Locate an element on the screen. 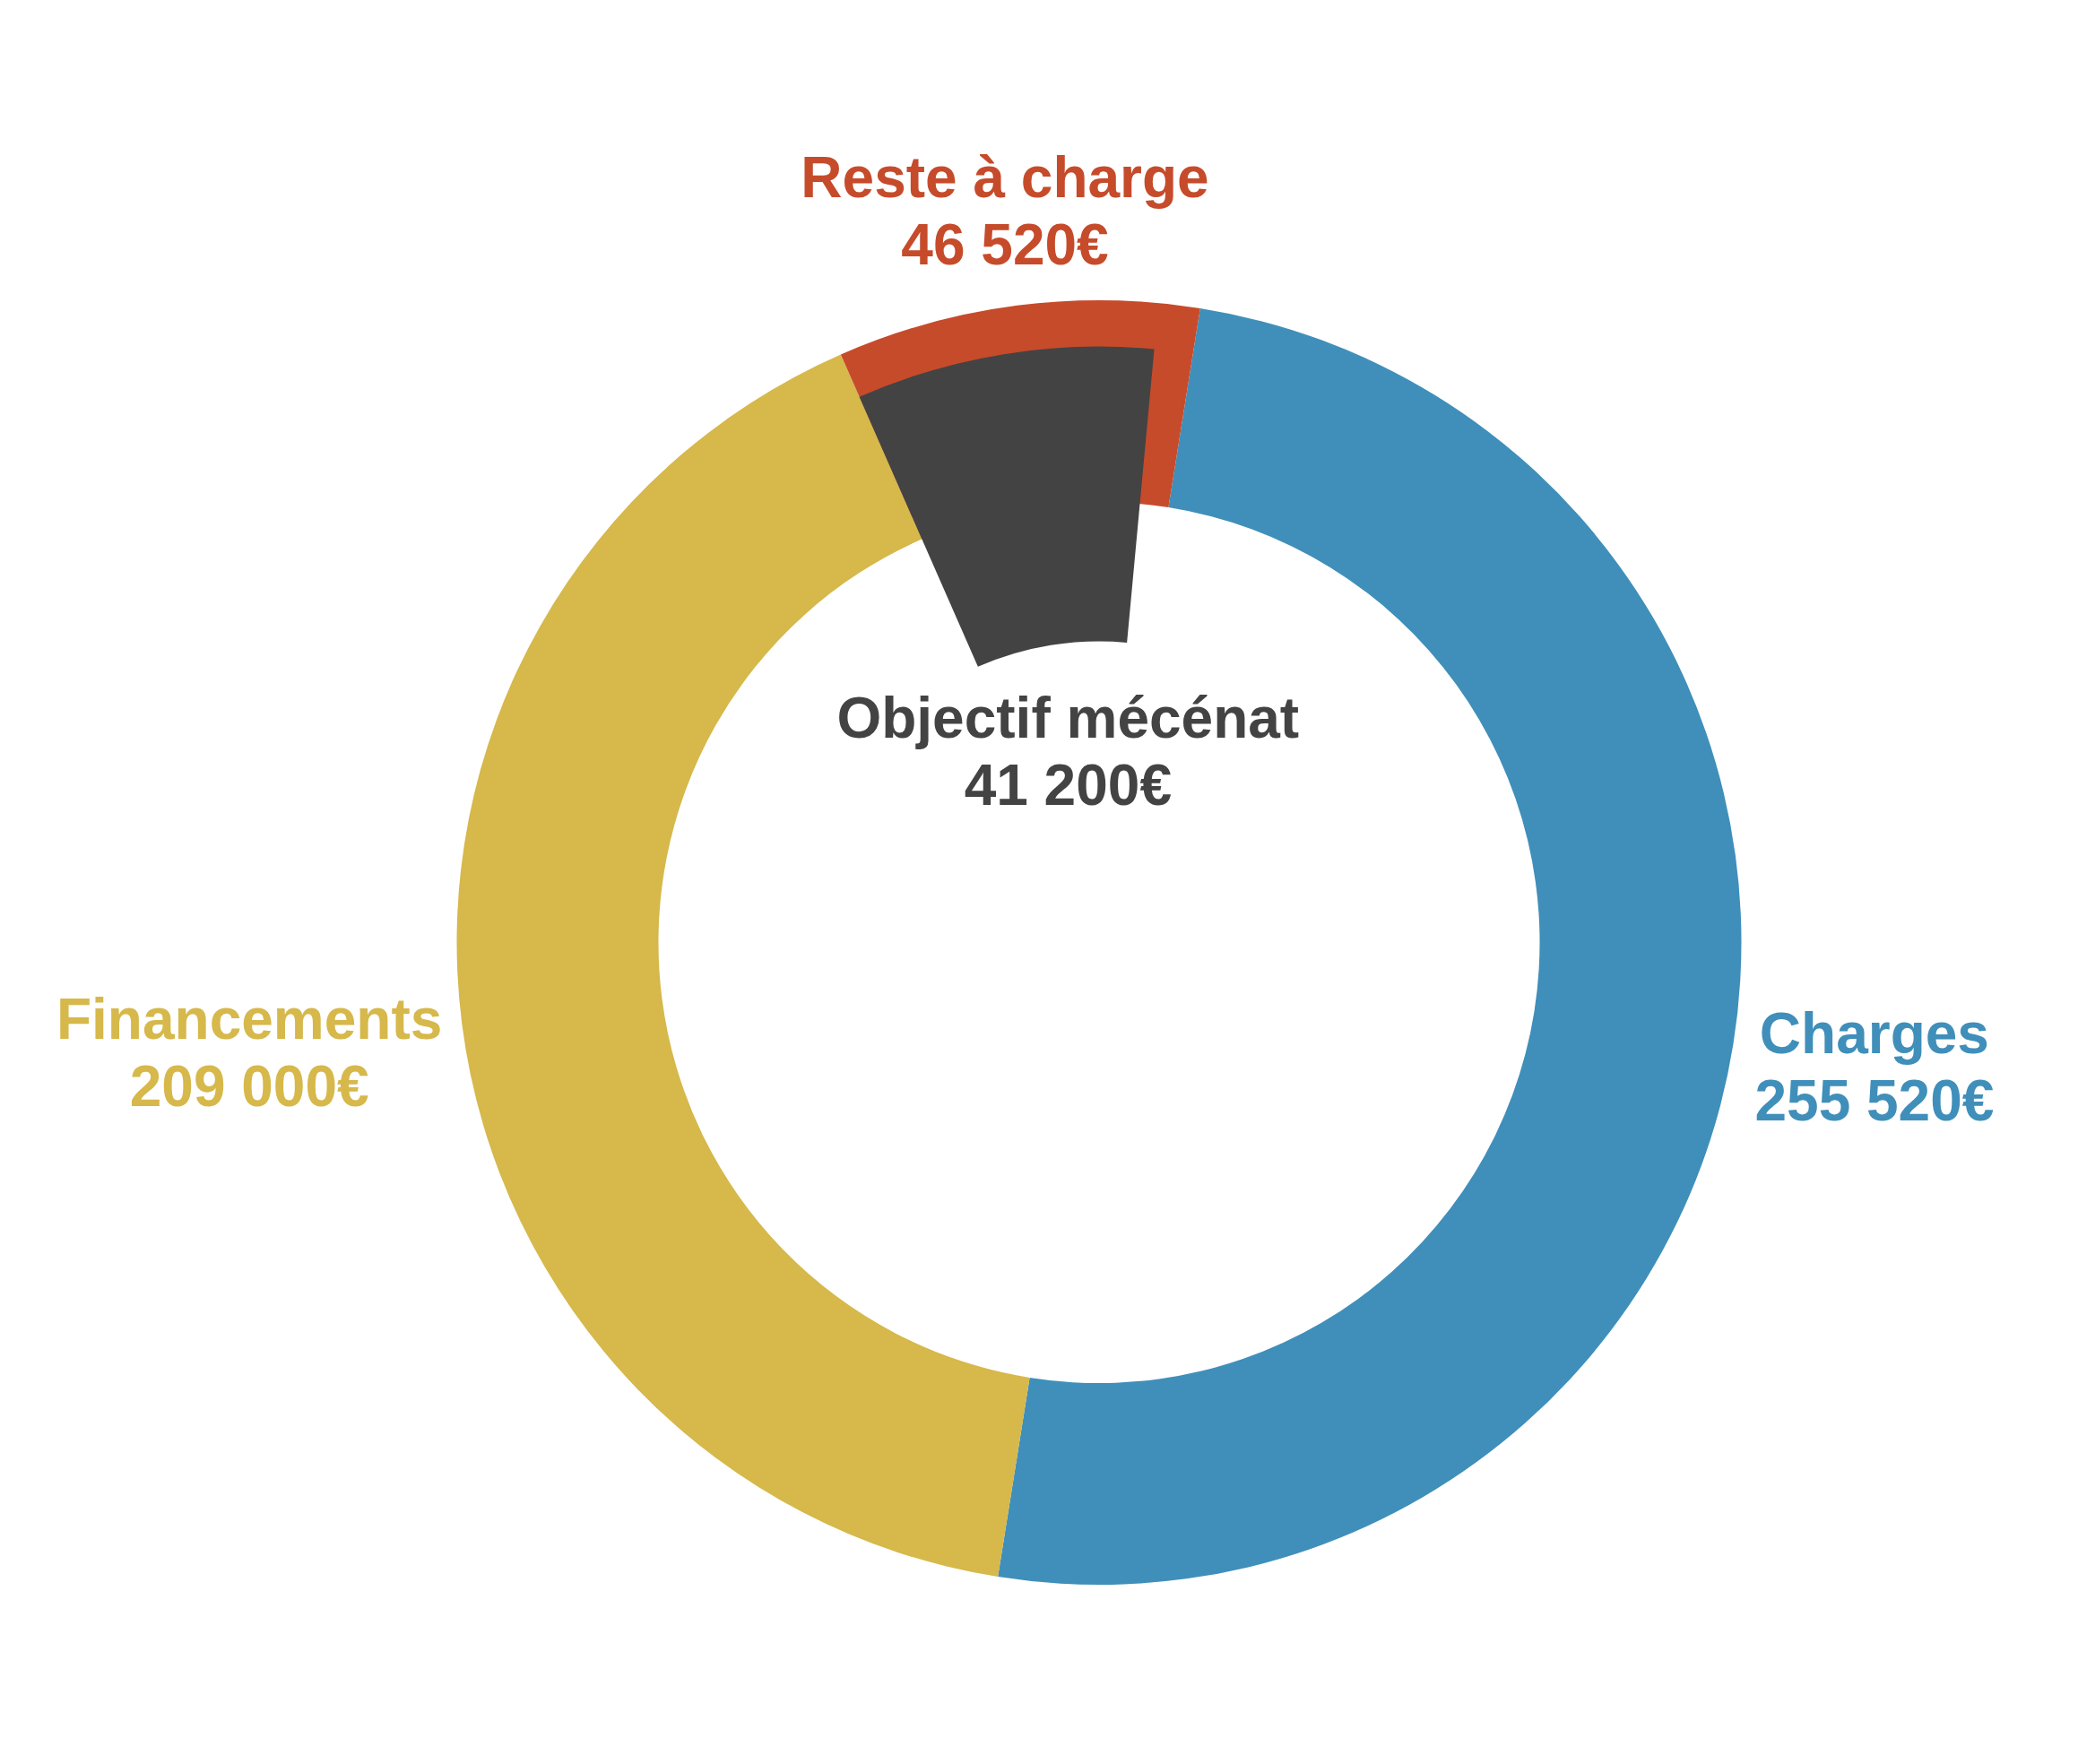 Image resolution: width=2078 pixels, height=1764 pixels. data-label: 209 000€ is located at coordinates (249, 1086).